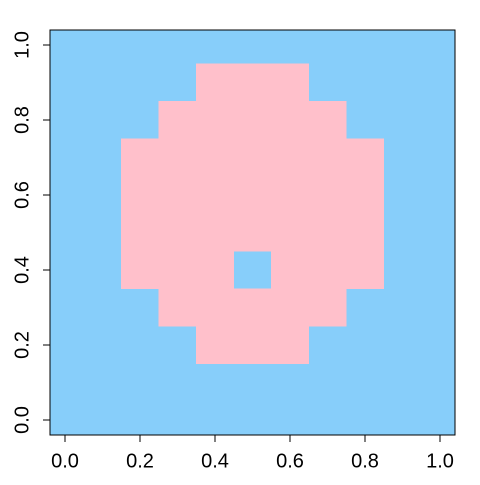 This screenshot has height=485, width=480. I want to click on x-tick-label: 1.0, so click(440, 461).